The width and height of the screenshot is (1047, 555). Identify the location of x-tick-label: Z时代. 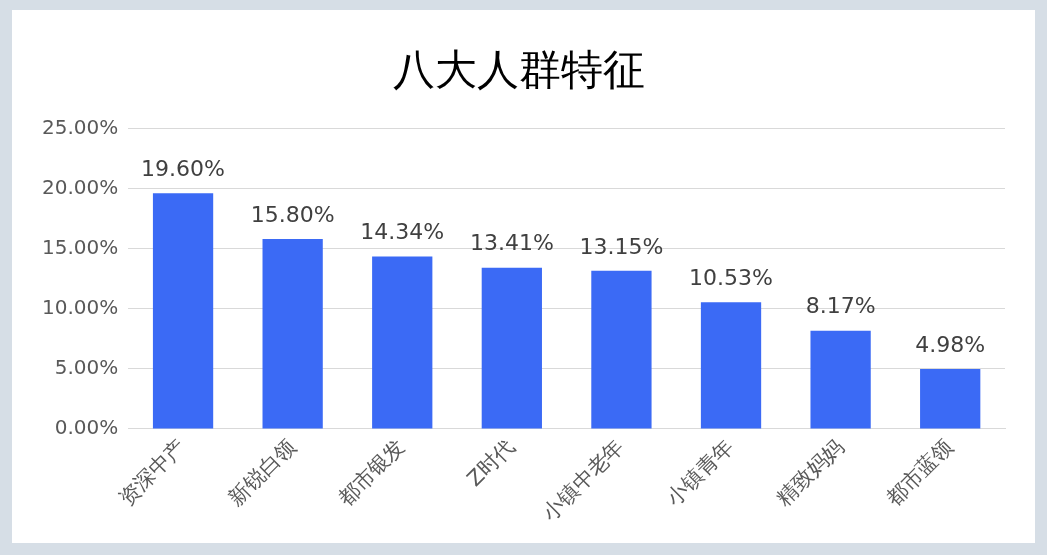
(491, 463).